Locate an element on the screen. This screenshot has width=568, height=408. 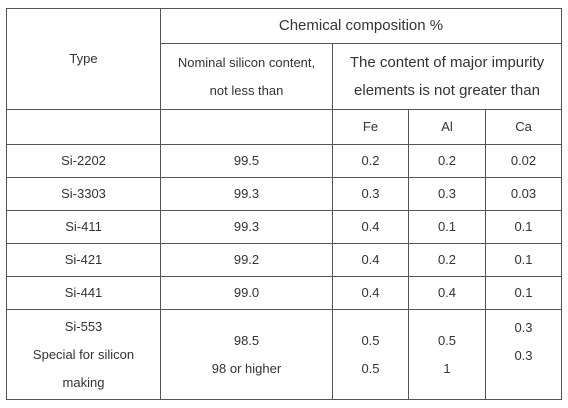
nominal-silicon-line2: not less than is located at coordinates (246, 90).